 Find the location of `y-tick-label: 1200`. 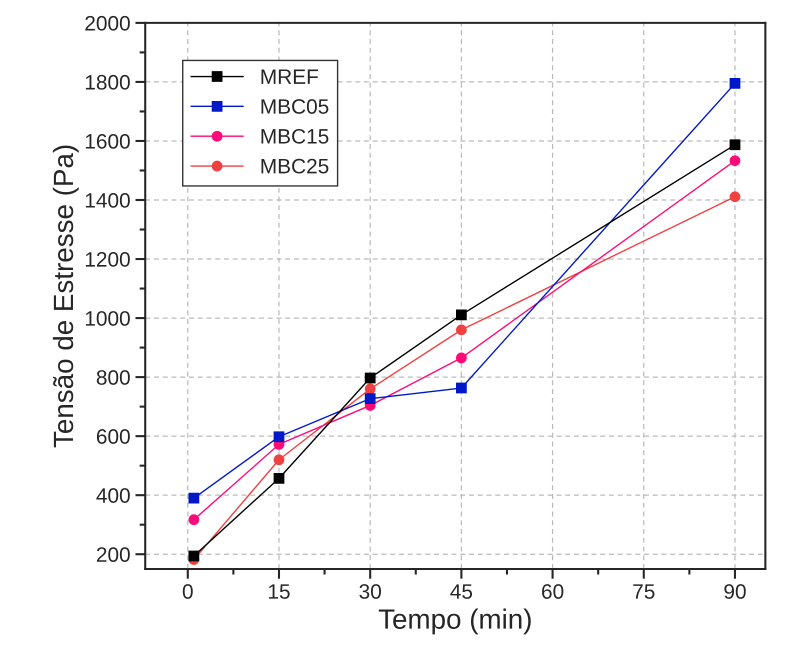

y-tick-label: 1200 is located at coordinates (108, 259).